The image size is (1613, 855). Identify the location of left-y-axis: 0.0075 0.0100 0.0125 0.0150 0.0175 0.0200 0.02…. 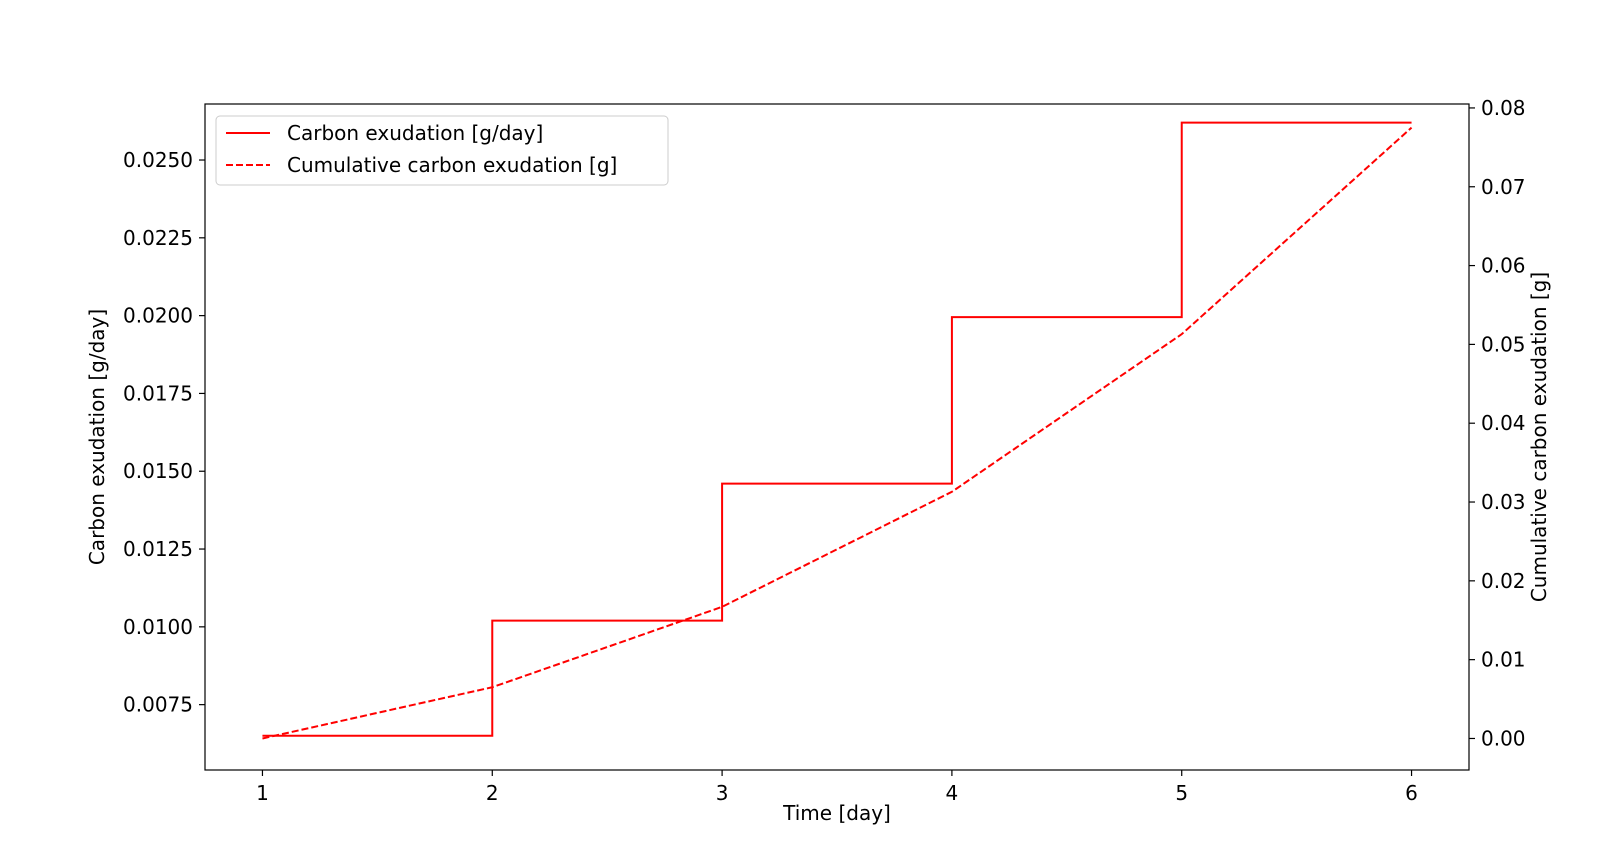
(164, 432).